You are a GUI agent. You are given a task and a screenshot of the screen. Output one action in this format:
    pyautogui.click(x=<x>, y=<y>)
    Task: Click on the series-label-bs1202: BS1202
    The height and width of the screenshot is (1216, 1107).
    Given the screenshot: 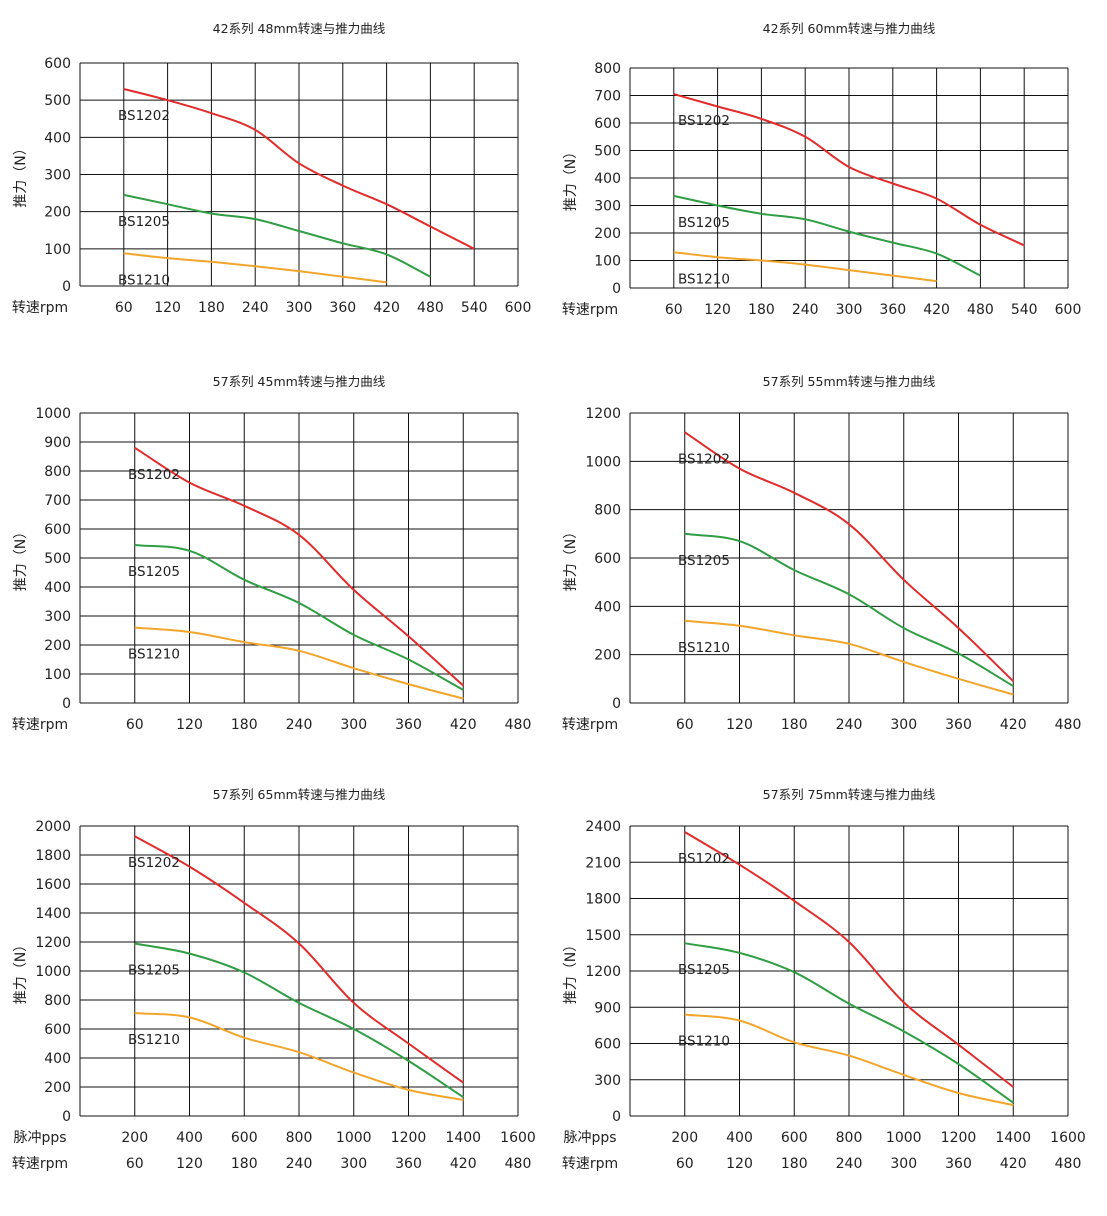 What is the action you would take?
    pyautogui.click(x=704, y=459)
    